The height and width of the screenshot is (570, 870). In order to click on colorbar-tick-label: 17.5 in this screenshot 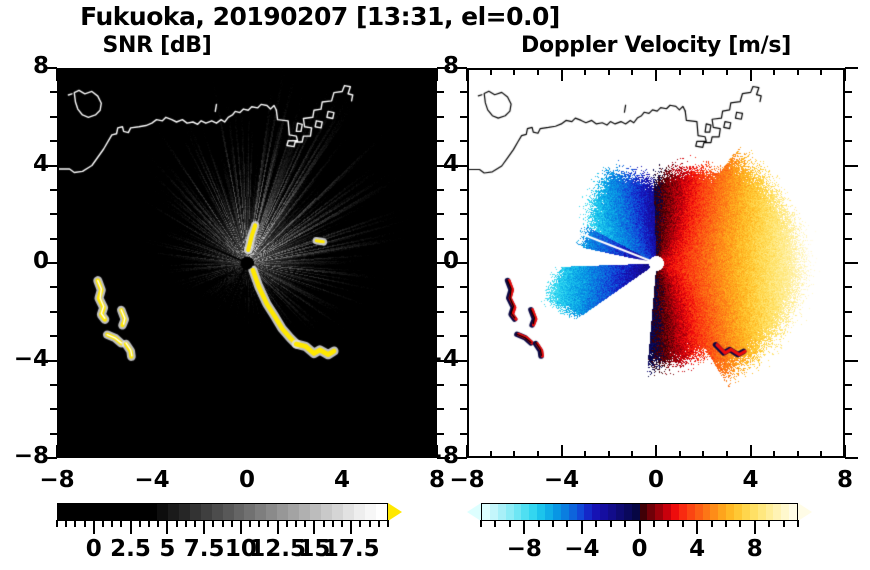, I will do `click(351, 549)`.